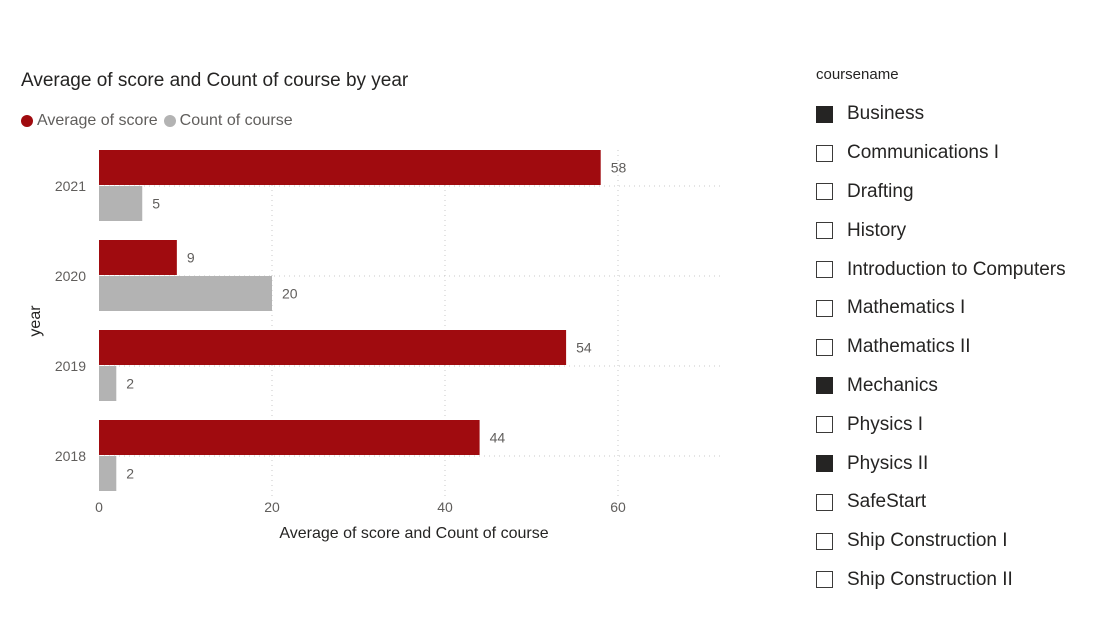 This screenshot has width=1118, height=640. What do you see at coordinates (160, 121) in the screenshot?
I see `chart-legend: Average of score Count of course` at bounding box center [160, 121].